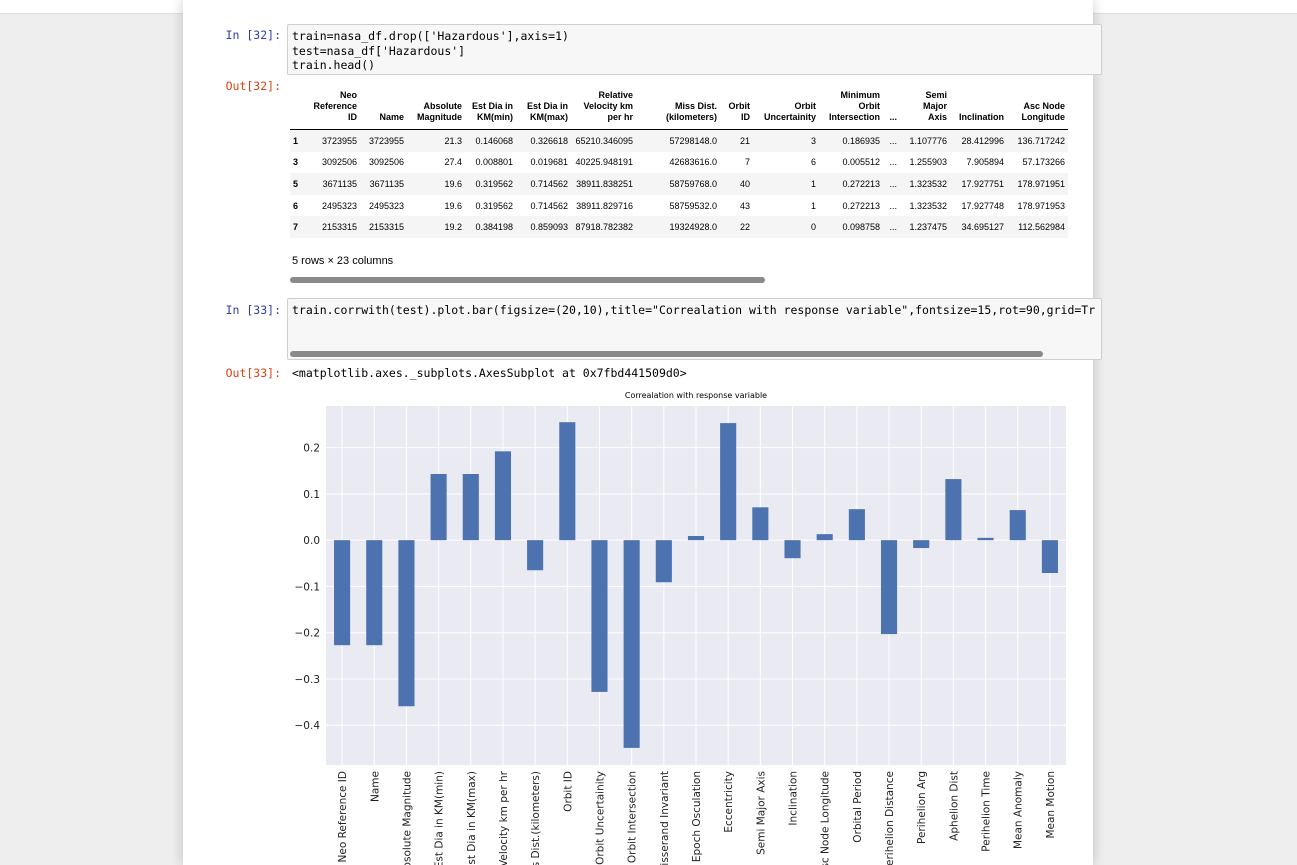 The height and width of the screenshot is (865, 1297). What do you see at coordinates (1041, 205) in the screenshot?
I see `table-cell: 178.971953` at bounding box center [1041, 205].